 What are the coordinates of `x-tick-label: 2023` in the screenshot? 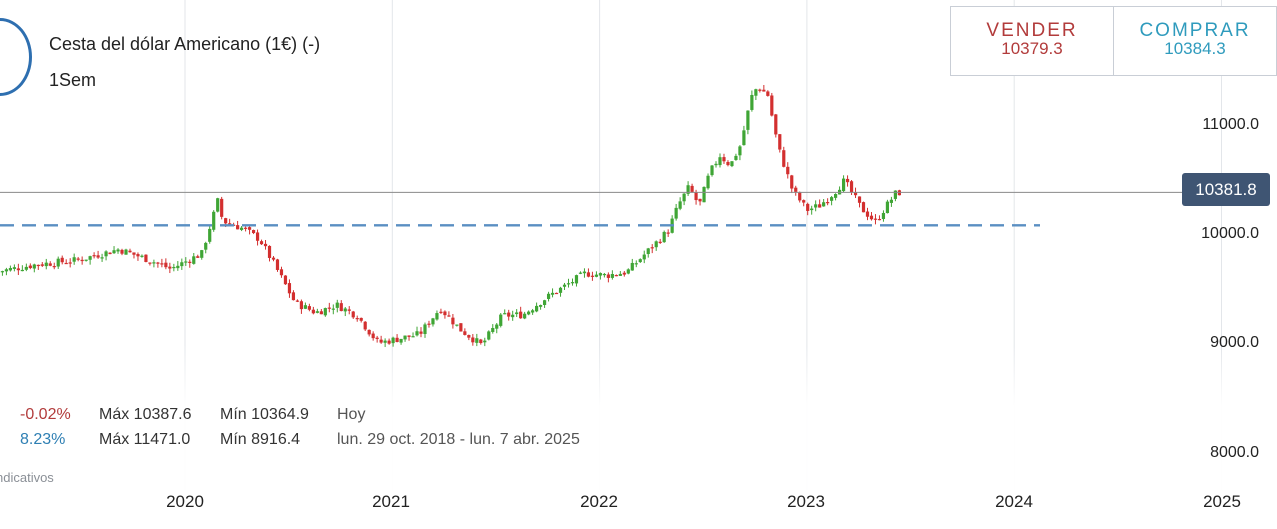 It's located at (806, 501).